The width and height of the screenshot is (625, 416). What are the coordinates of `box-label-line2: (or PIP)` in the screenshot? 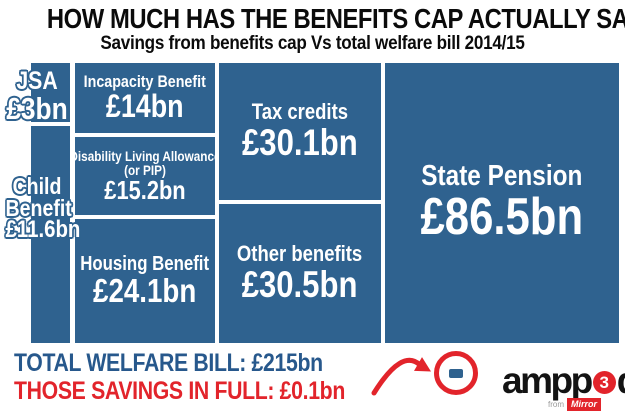 It's located at (145, 169).